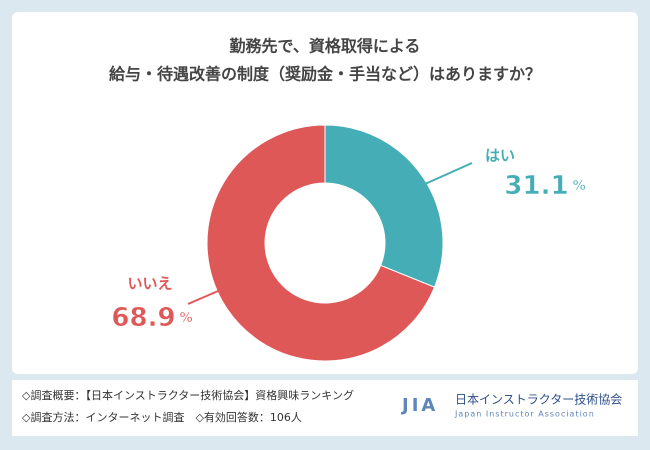 The width and height of the screenshot is (650, 450). What do you see at coordinates (325, 46) in the screenshot?
I see `chart-title: 勤務先で、資格取得による` at bounding box center [325, 46].